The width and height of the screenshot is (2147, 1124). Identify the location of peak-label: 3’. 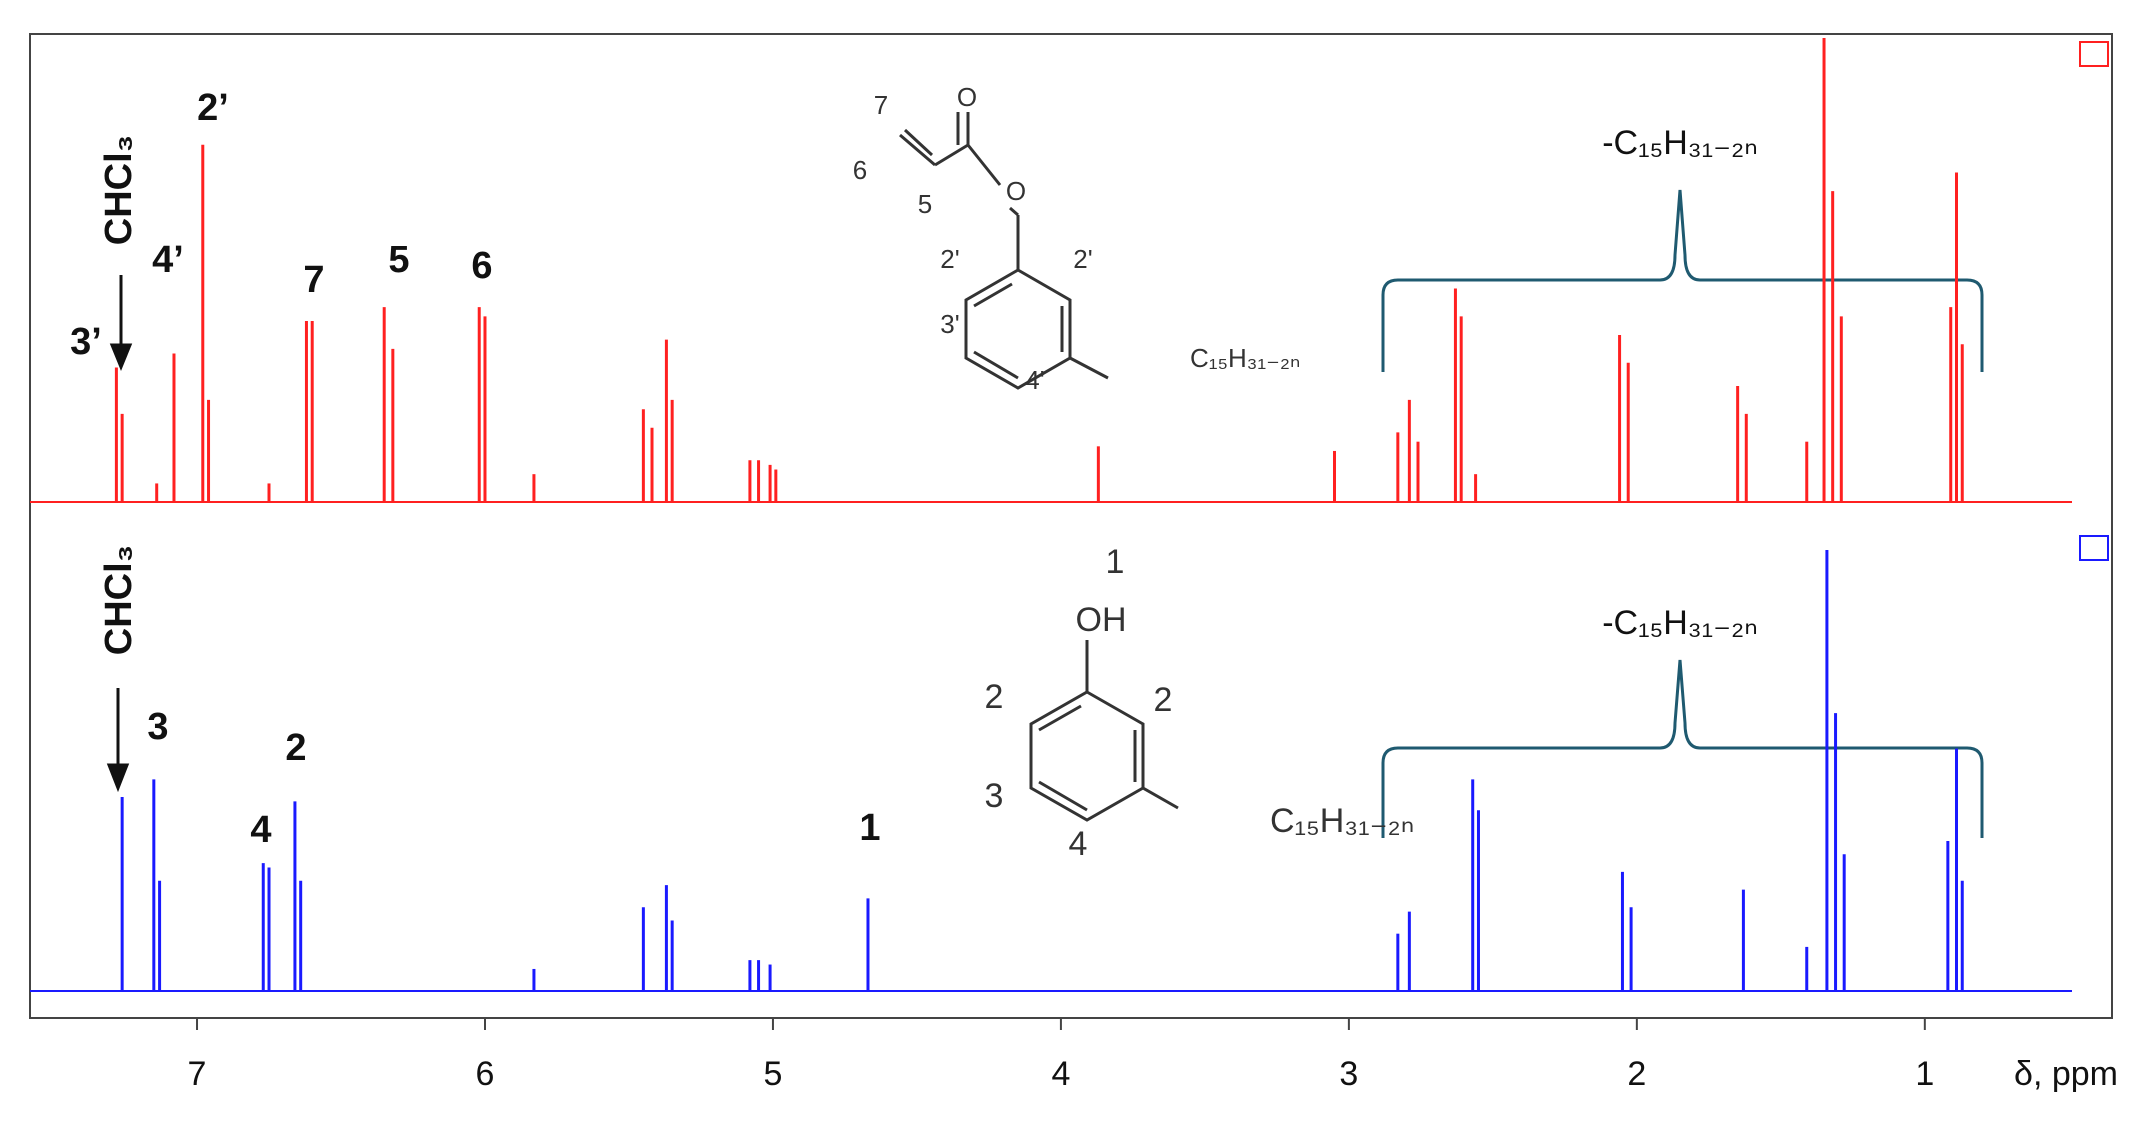
(86, 342).